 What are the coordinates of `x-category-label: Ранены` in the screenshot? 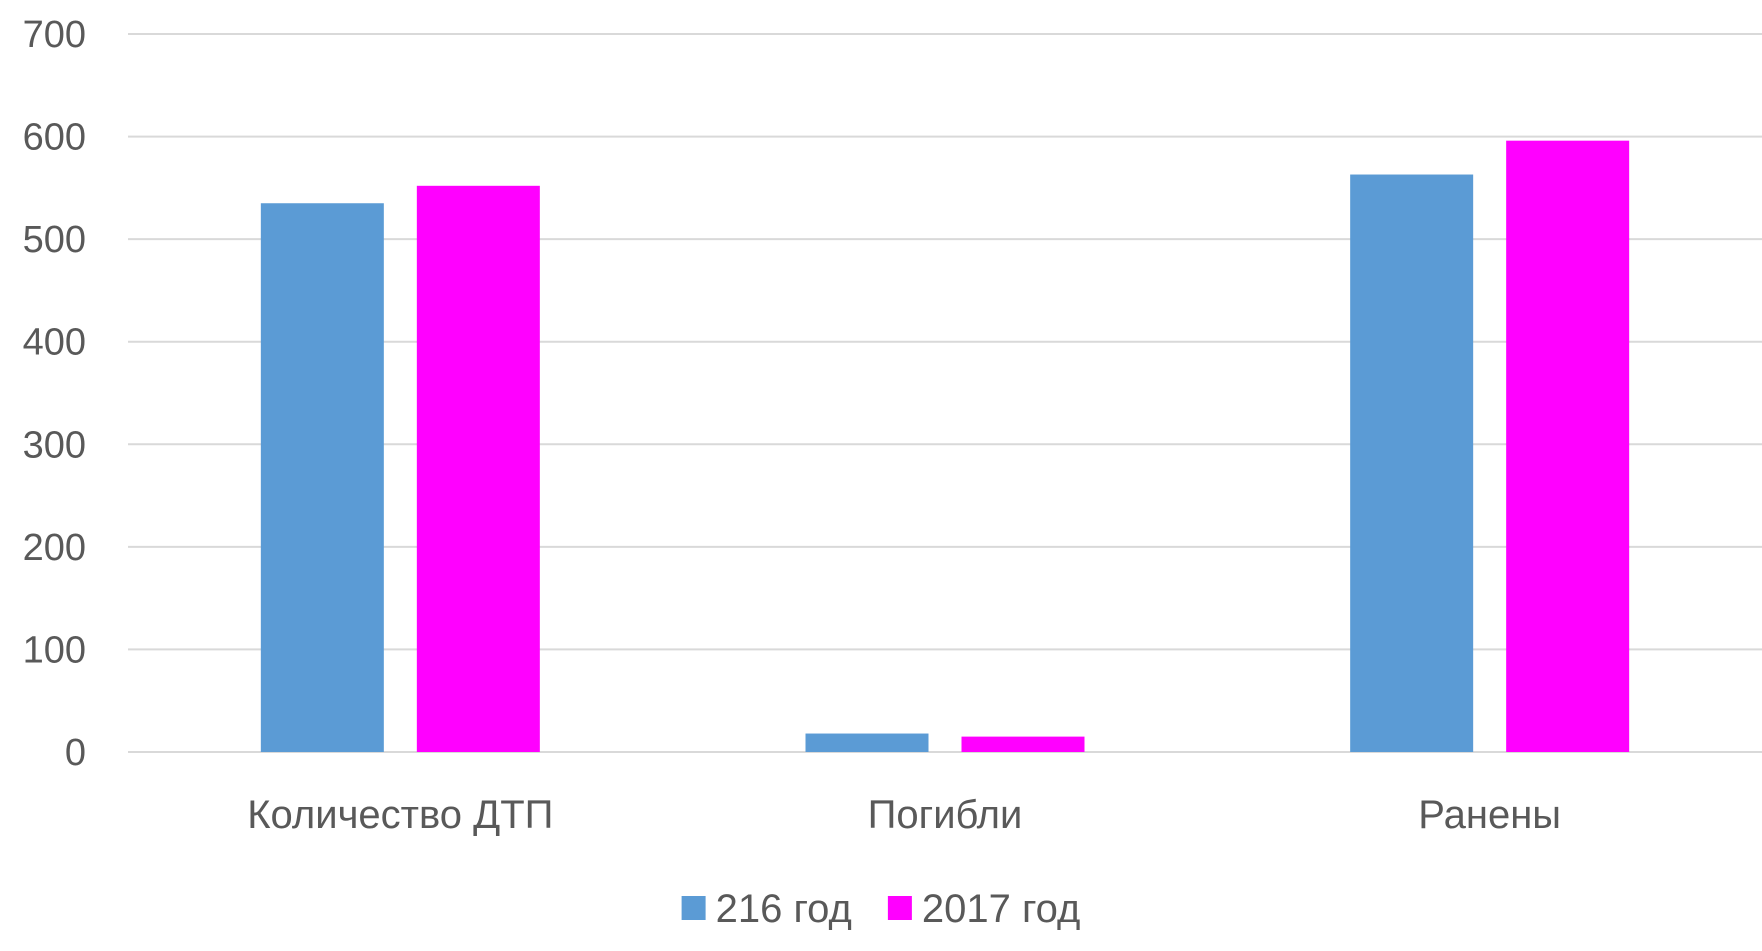 It's located at (1489, 815).